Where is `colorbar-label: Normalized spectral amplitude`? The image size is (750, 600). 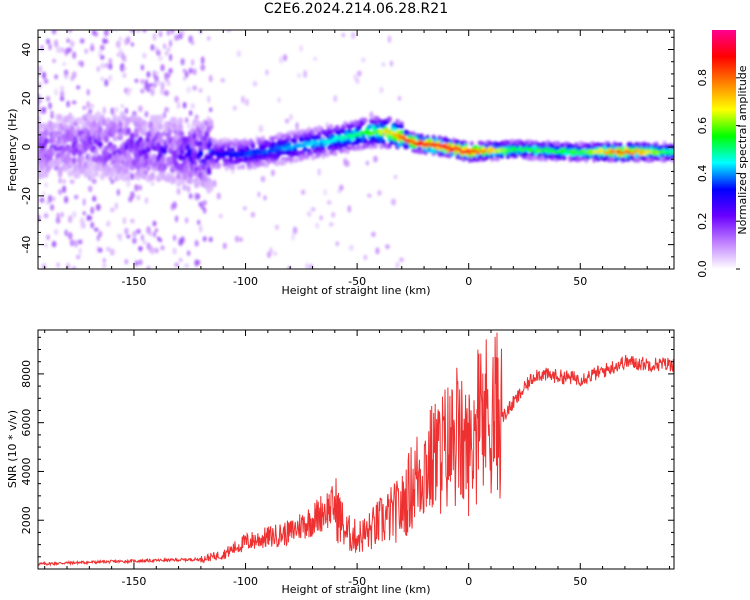 colorbar-label: Normalized spectral amplitude is located at coordinates (742, 149).